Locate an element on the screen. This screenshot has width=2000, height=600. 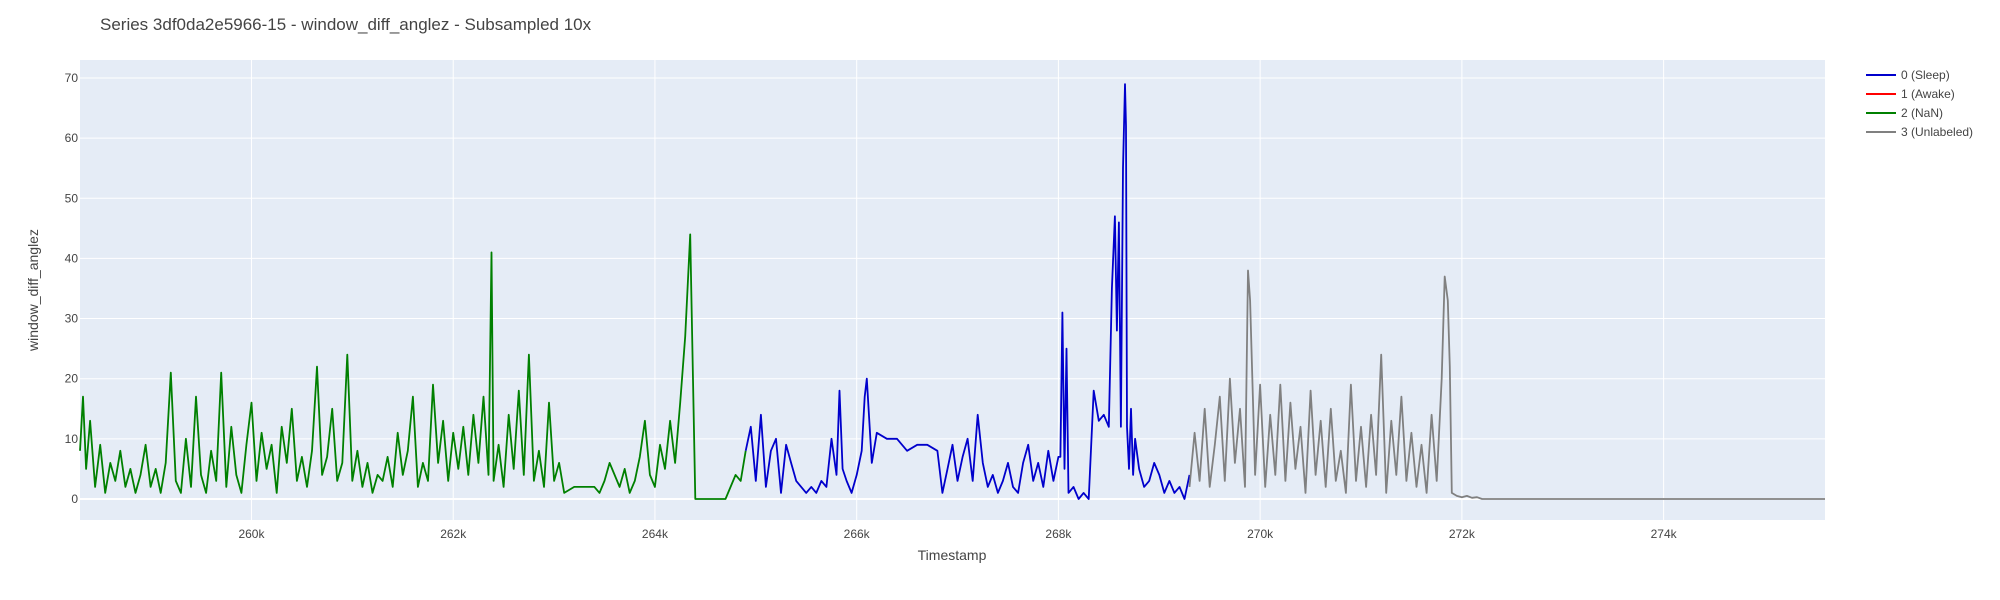
x-tick-label: 260k is located at coordinates (251, 534).